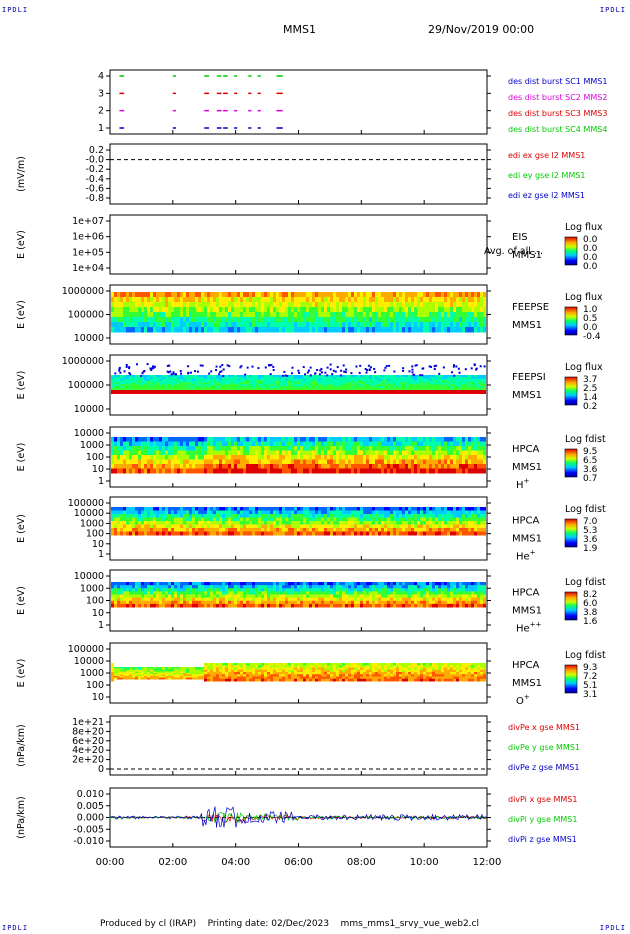 The height and width of the screenshot is (934, 630). Describe the element at coordinates (98, 544) in the screenshot. I see `y-tick-label: 10` at that location.